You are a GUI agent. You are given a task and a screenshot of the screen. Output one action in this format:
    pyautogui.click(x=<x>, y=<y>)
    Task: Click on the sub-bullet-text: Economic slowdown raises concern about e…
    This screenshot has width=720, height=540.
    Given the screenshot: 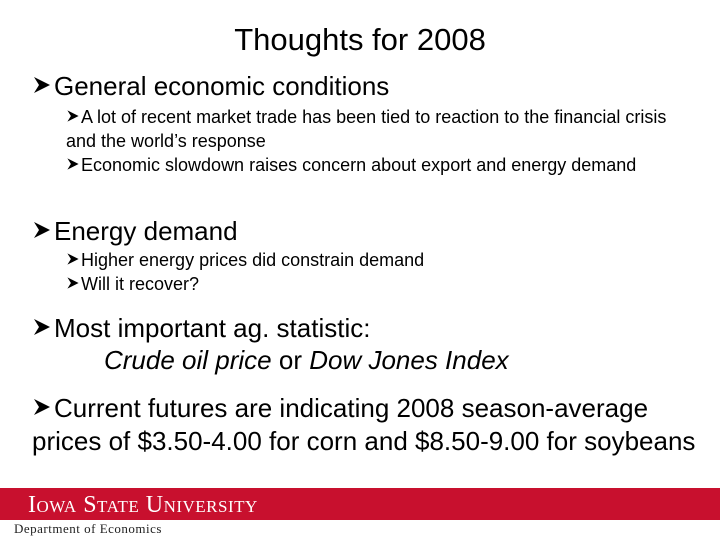 What is the action you would take?
    pyautogui.click(x=359, y=165)
    